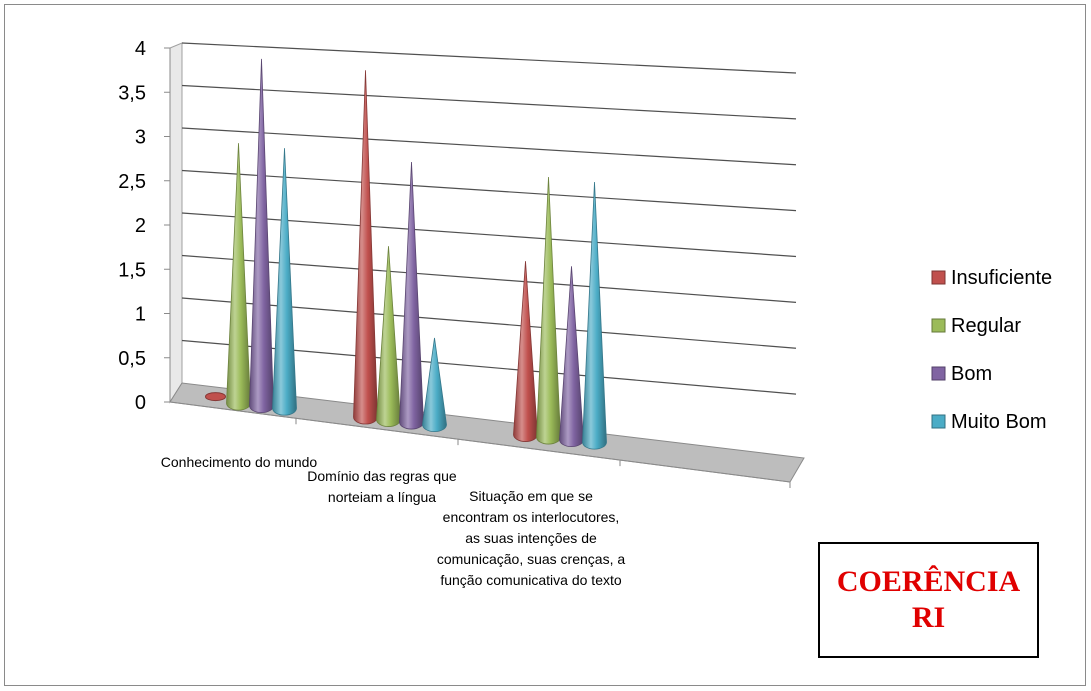  I want to click on badge-line-2: RI, so click(928, 617).